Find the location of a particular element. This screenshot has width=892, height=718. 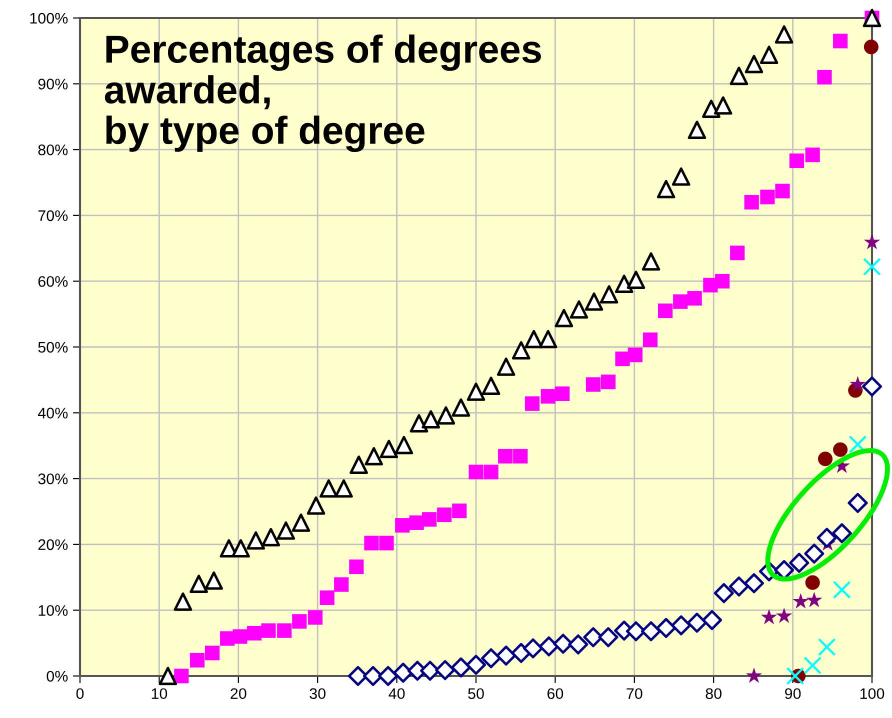

y-tick-label: 70% is located at coordinates (53, 216).